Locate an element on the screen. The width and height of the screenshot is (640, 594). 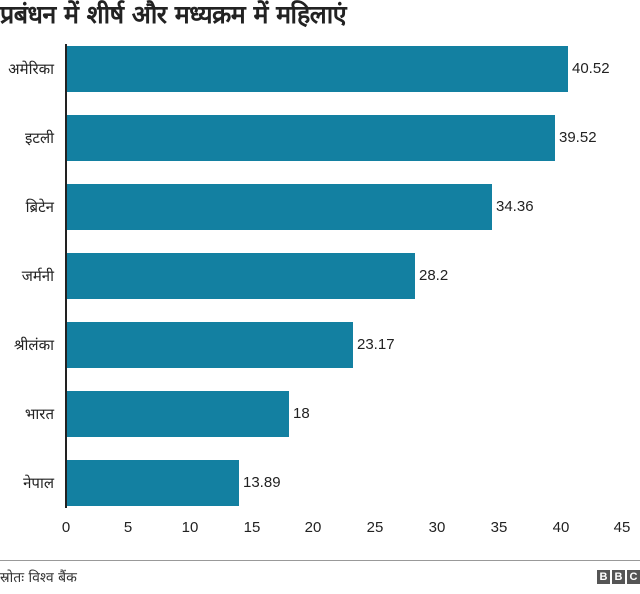
value-label: 28.2 is located at coordinates (434, 275).